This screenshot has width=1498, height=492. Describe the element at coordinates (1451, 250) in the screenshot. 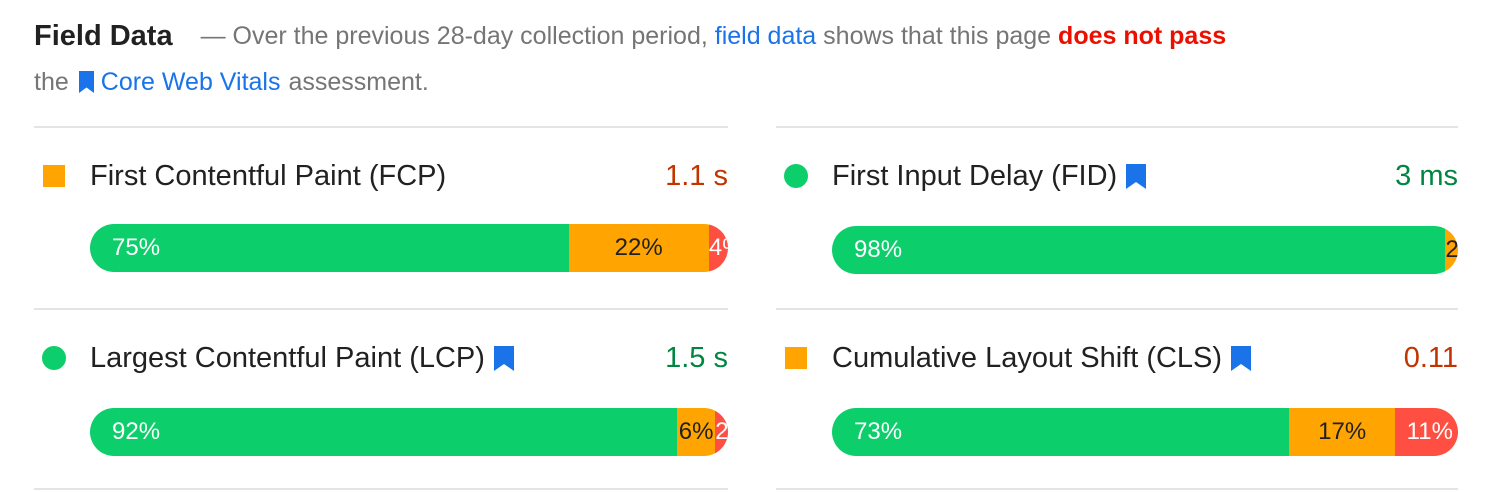

I see `fid-average-segment: 2%` at that location.